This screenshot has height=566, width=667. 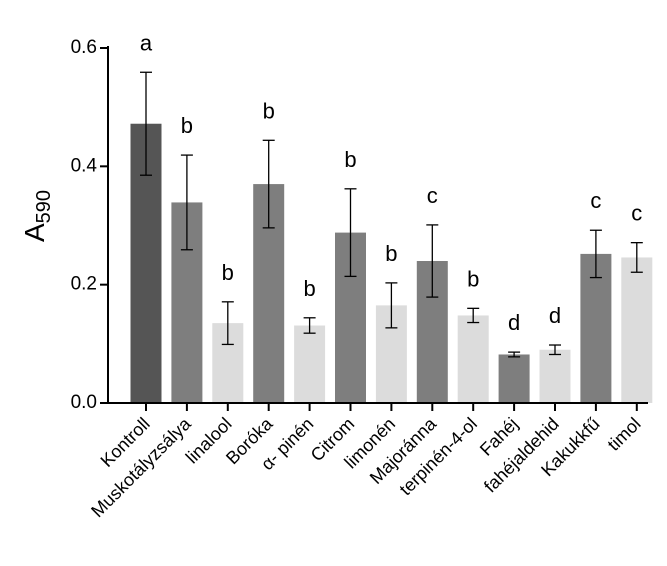 I want to click on x-tick-label: timol, so click(x=624, y=434).